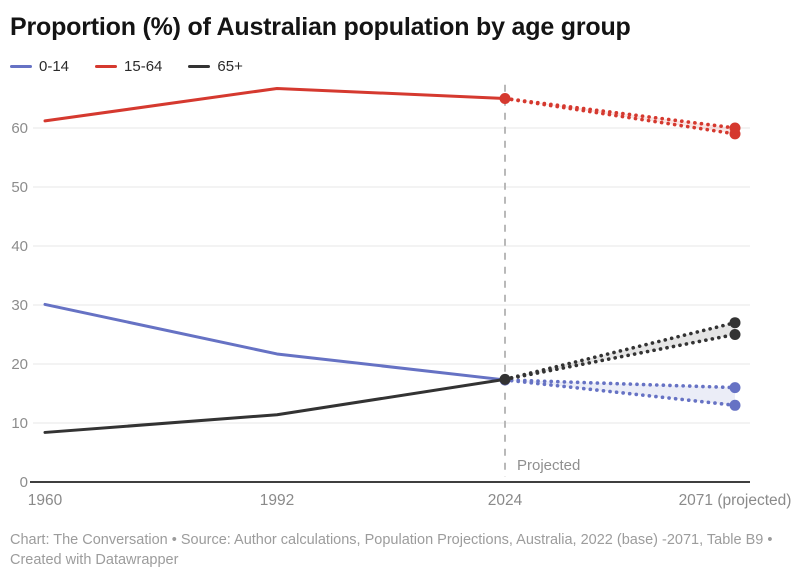 This screenshot has width=800, height=576. Describe the element at coordinates (19, 246) in the screenshot. I see `svg-text: 40` at that location.